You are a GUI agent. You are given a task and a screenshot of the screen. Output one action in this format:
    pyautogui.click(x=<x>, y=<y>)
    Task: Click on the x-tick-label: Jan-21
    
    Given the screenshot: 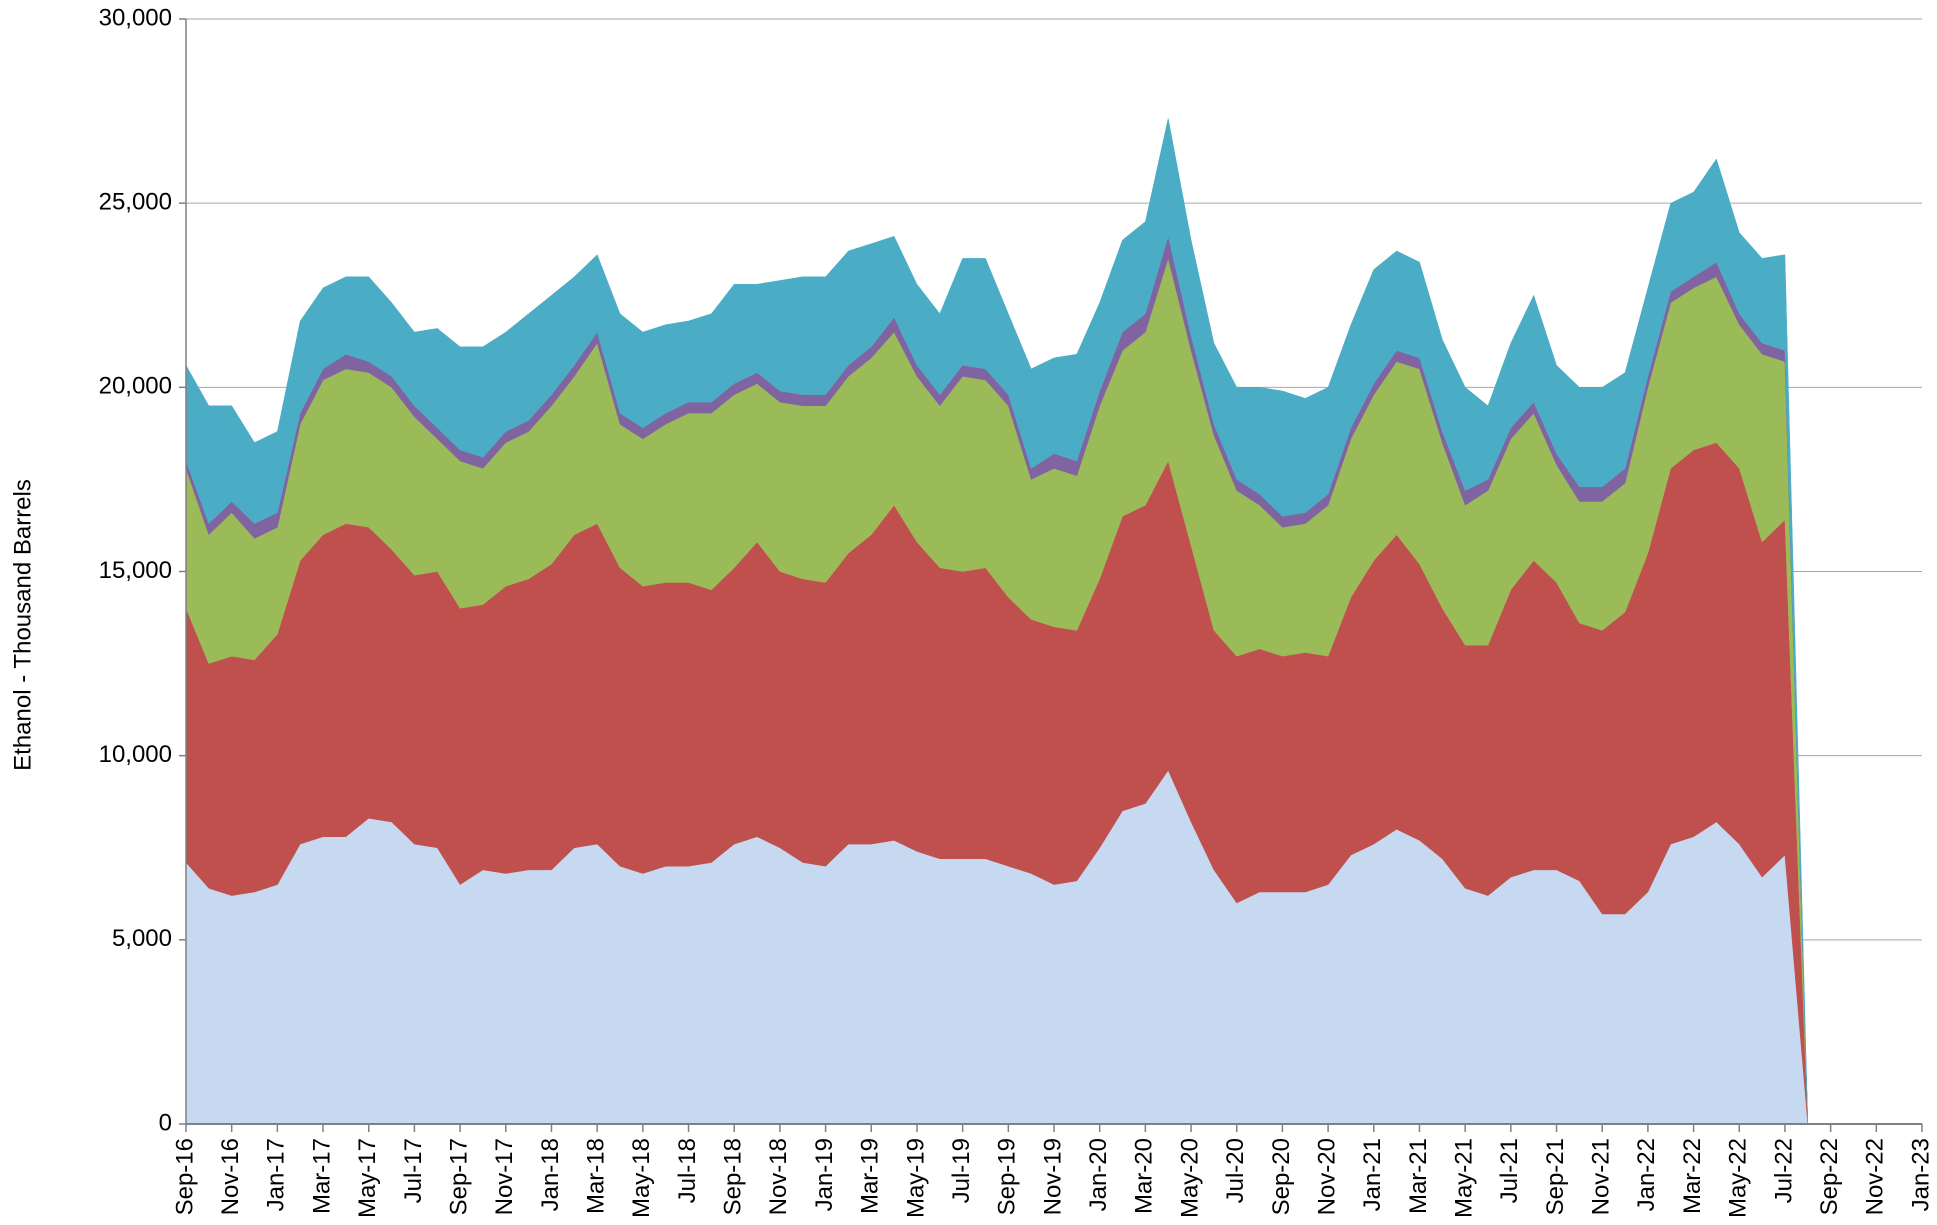 What is the action you would take?
    pyautogui.click(x=1372, y=1174)
    